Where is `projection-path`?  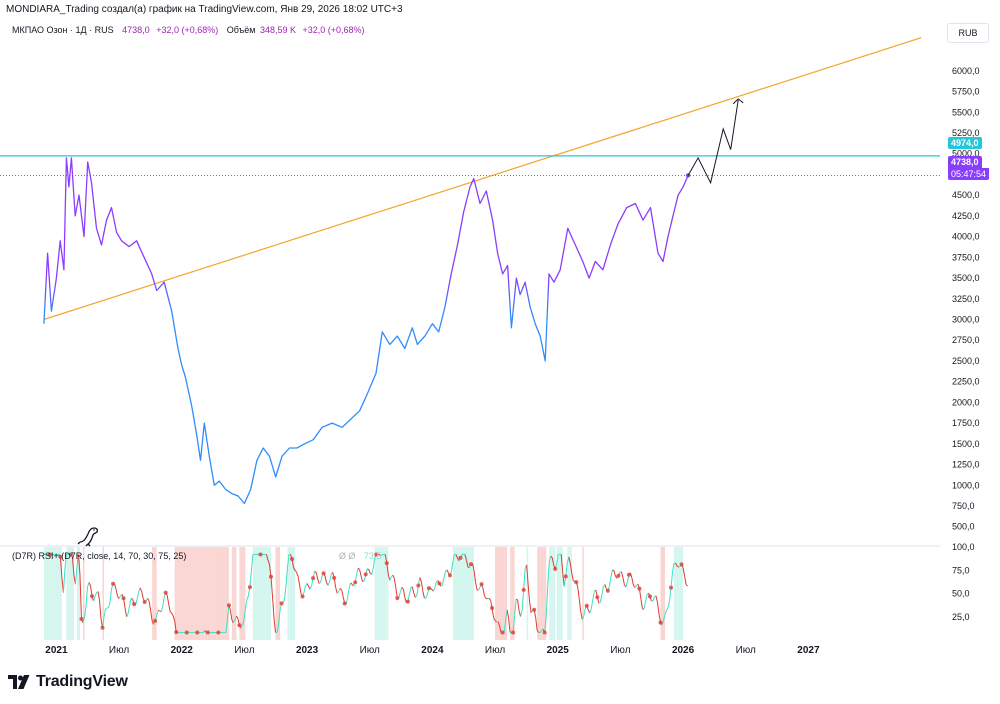
projection-path is located at coordinates (713, 142).